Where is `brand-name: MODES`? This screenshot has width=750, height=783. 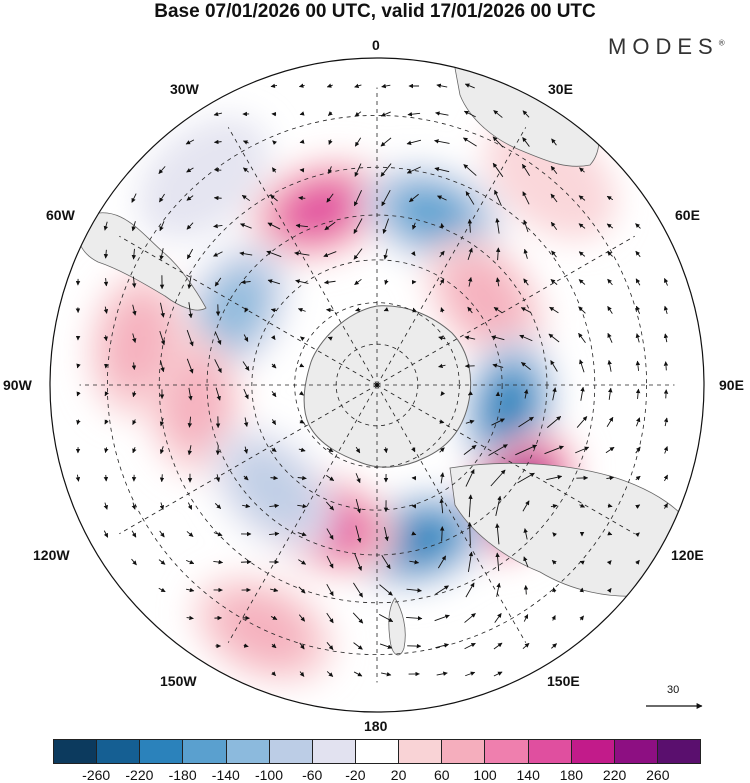 brand-name: MODES is located at coordinates (663, 46).